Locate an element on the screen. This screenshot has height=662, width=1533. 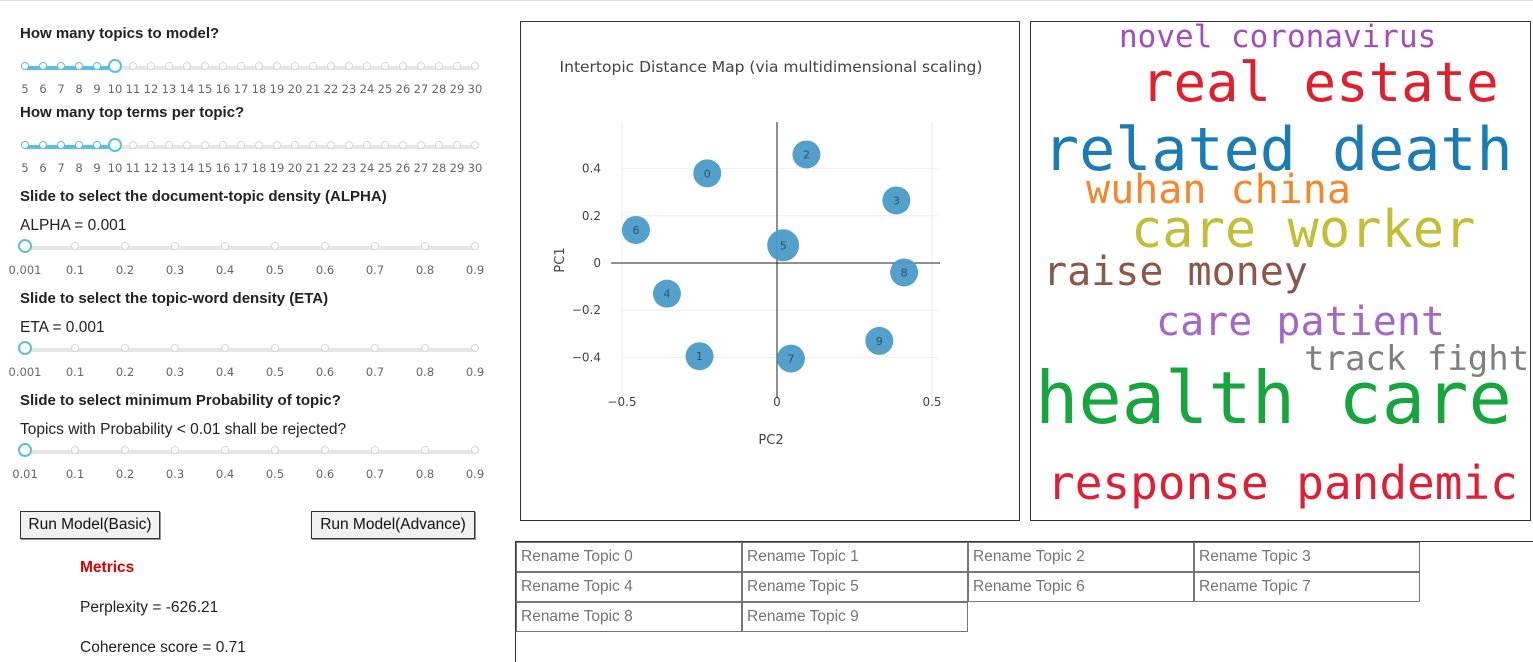
top-terms-label: How many top terms per topic? is located at coordinates (132, 112).